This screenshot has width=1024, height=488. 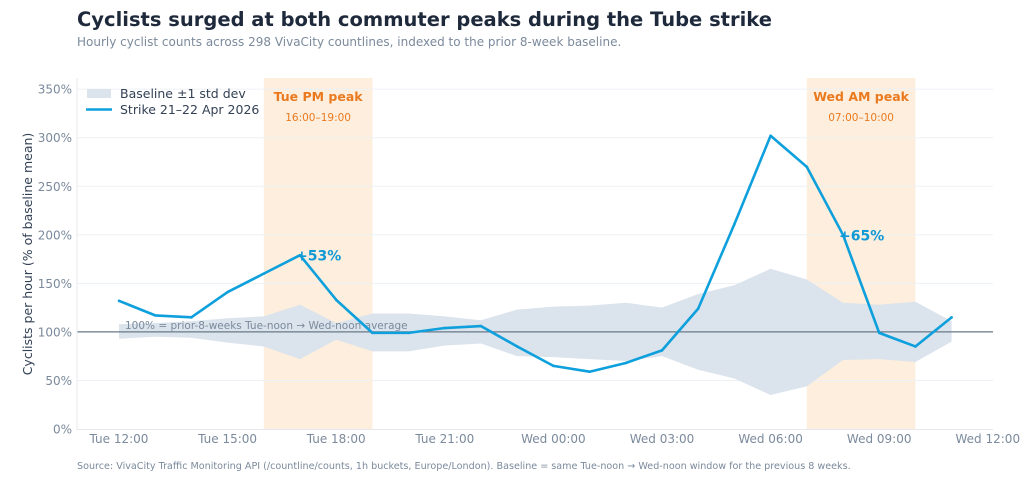 I want to click on peak-time-range: 07:00–10:00, so click(x=861, y=118).